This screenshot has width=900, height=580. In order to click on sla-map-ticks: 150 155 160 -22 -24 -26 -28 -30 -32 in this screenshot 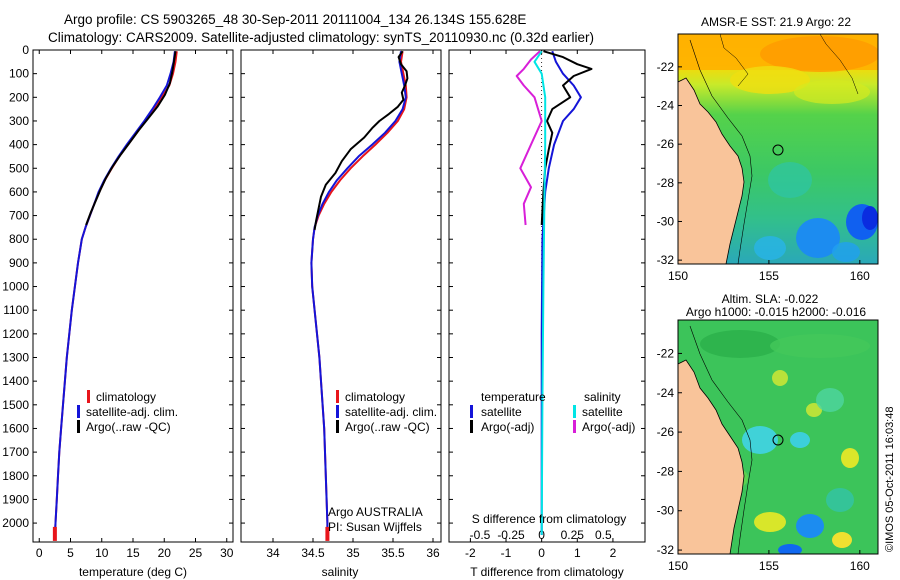, I will do `click(763, 459)`.